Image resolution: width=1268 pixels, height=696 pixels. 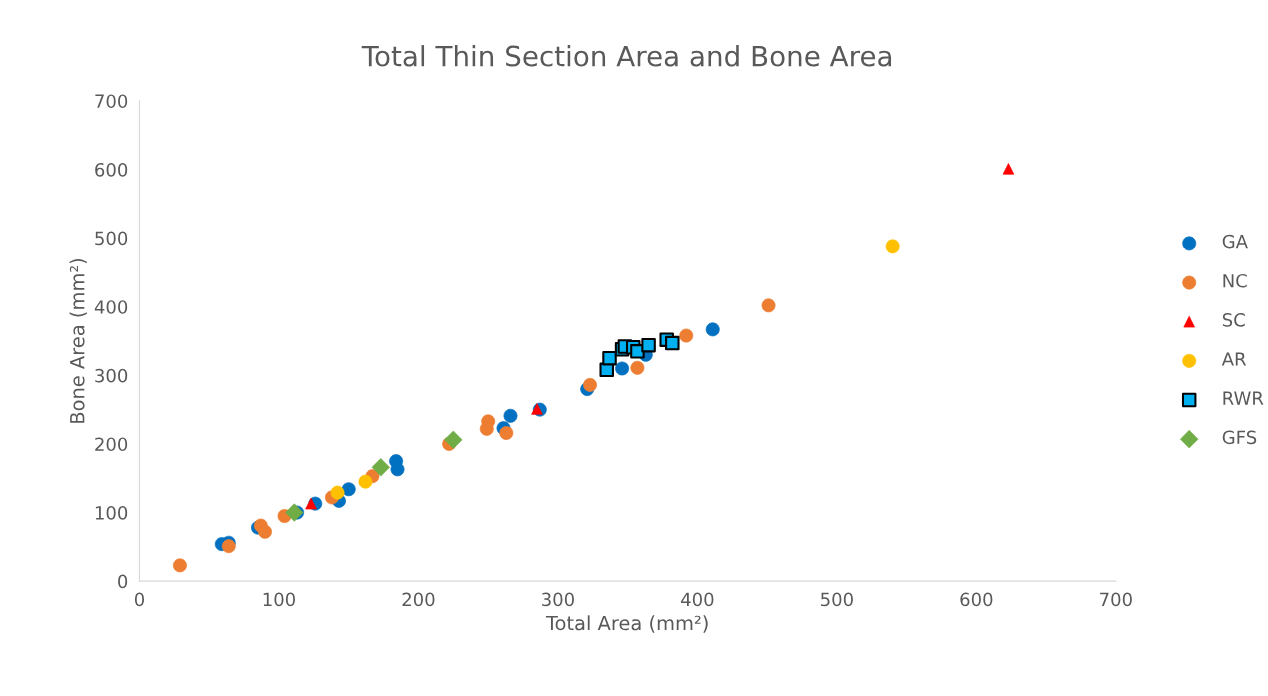 What do you see at coordinates (558, 599) in the screenshot?
I see `x-tick-label: 300` at bounding box center [558, 599].